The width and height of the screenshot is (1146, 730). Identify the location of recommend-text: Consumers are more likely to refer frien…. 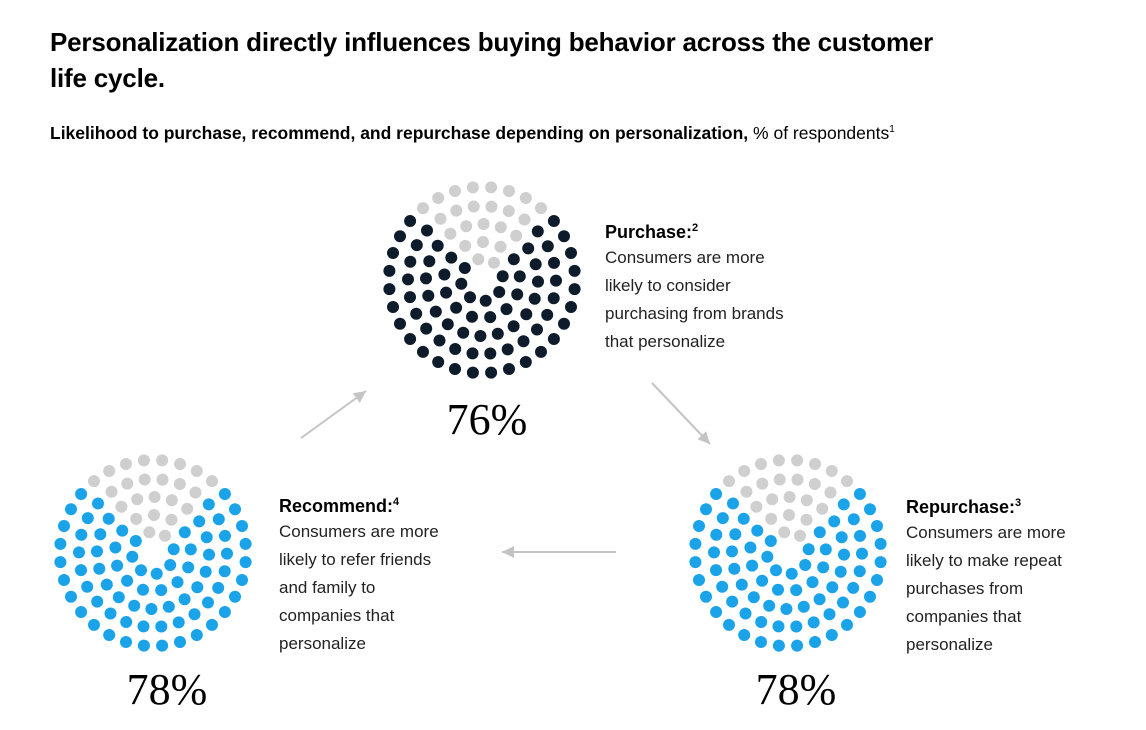
(359, 587).